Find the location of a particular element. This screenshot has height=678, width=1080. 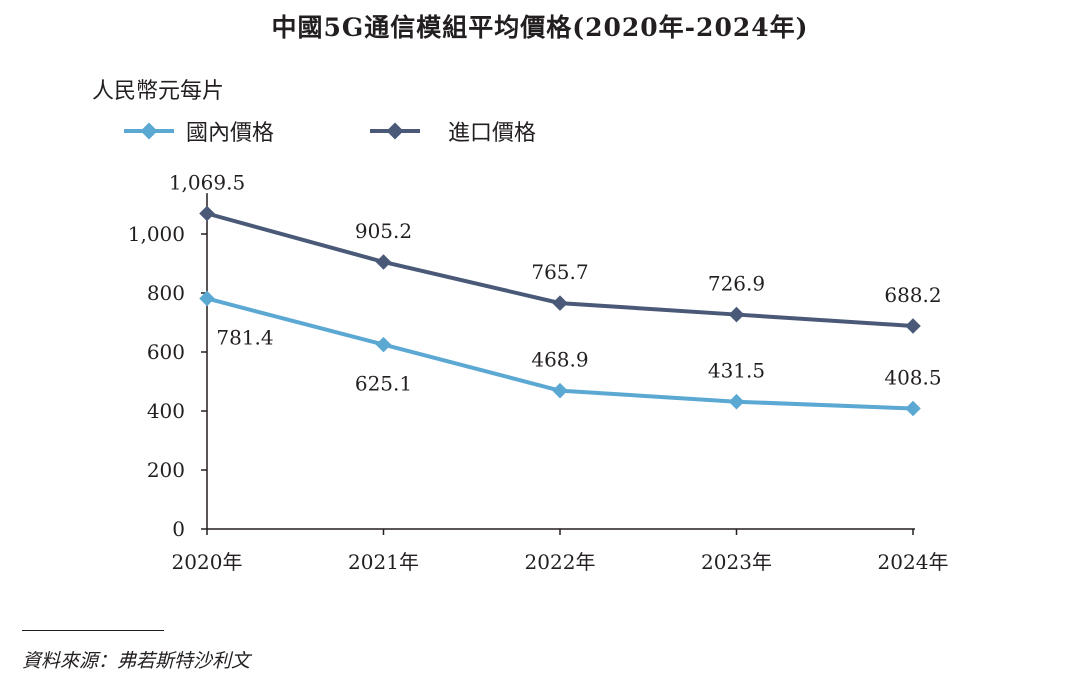

source-divider is located at coordinates (93, 630).